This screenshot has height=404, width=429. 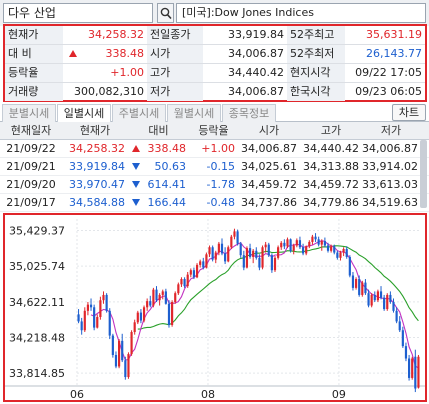 What do you see at coordinates (170, 166) in the screenshot?
I see `cell-text: 50.63` at bounding box center [170, 166].